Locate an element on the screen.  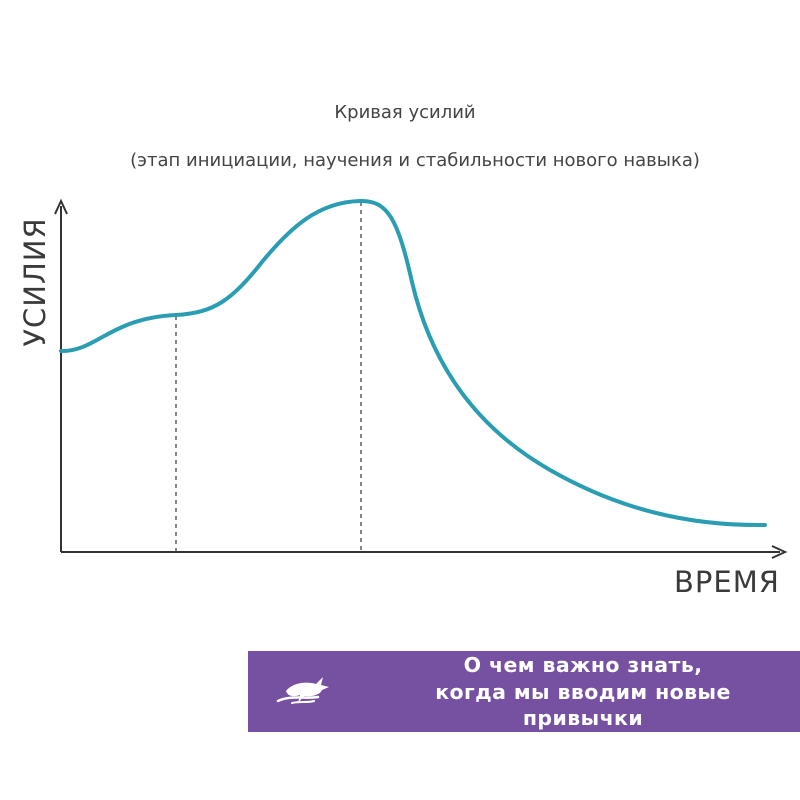
x-axis-arrow is located at coordinates (779, 552).